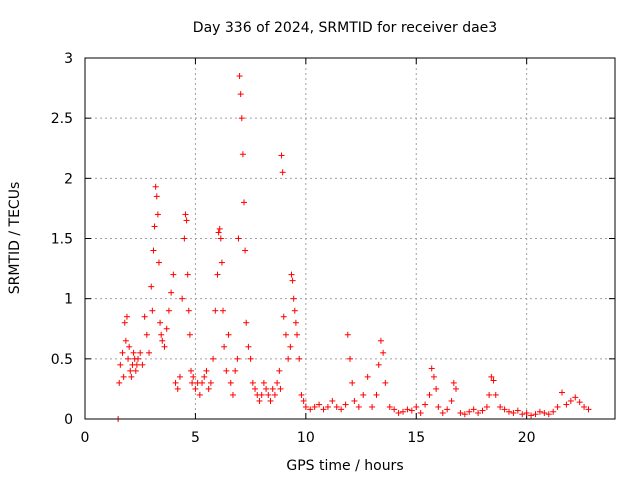 The height and width of the screenshot is (480, 640). What do you see at coordinates (344, 466) in the screenshot?
I see `x-axis-label: GPS time / hours` at bounding box center [344, 466].